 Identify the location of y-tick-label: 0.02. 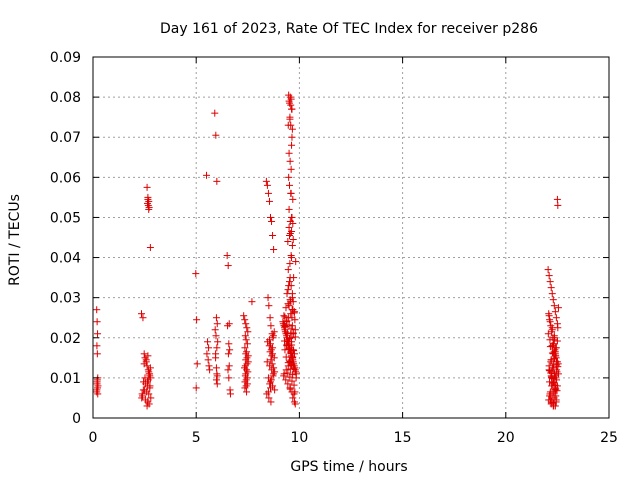
(65, 339).